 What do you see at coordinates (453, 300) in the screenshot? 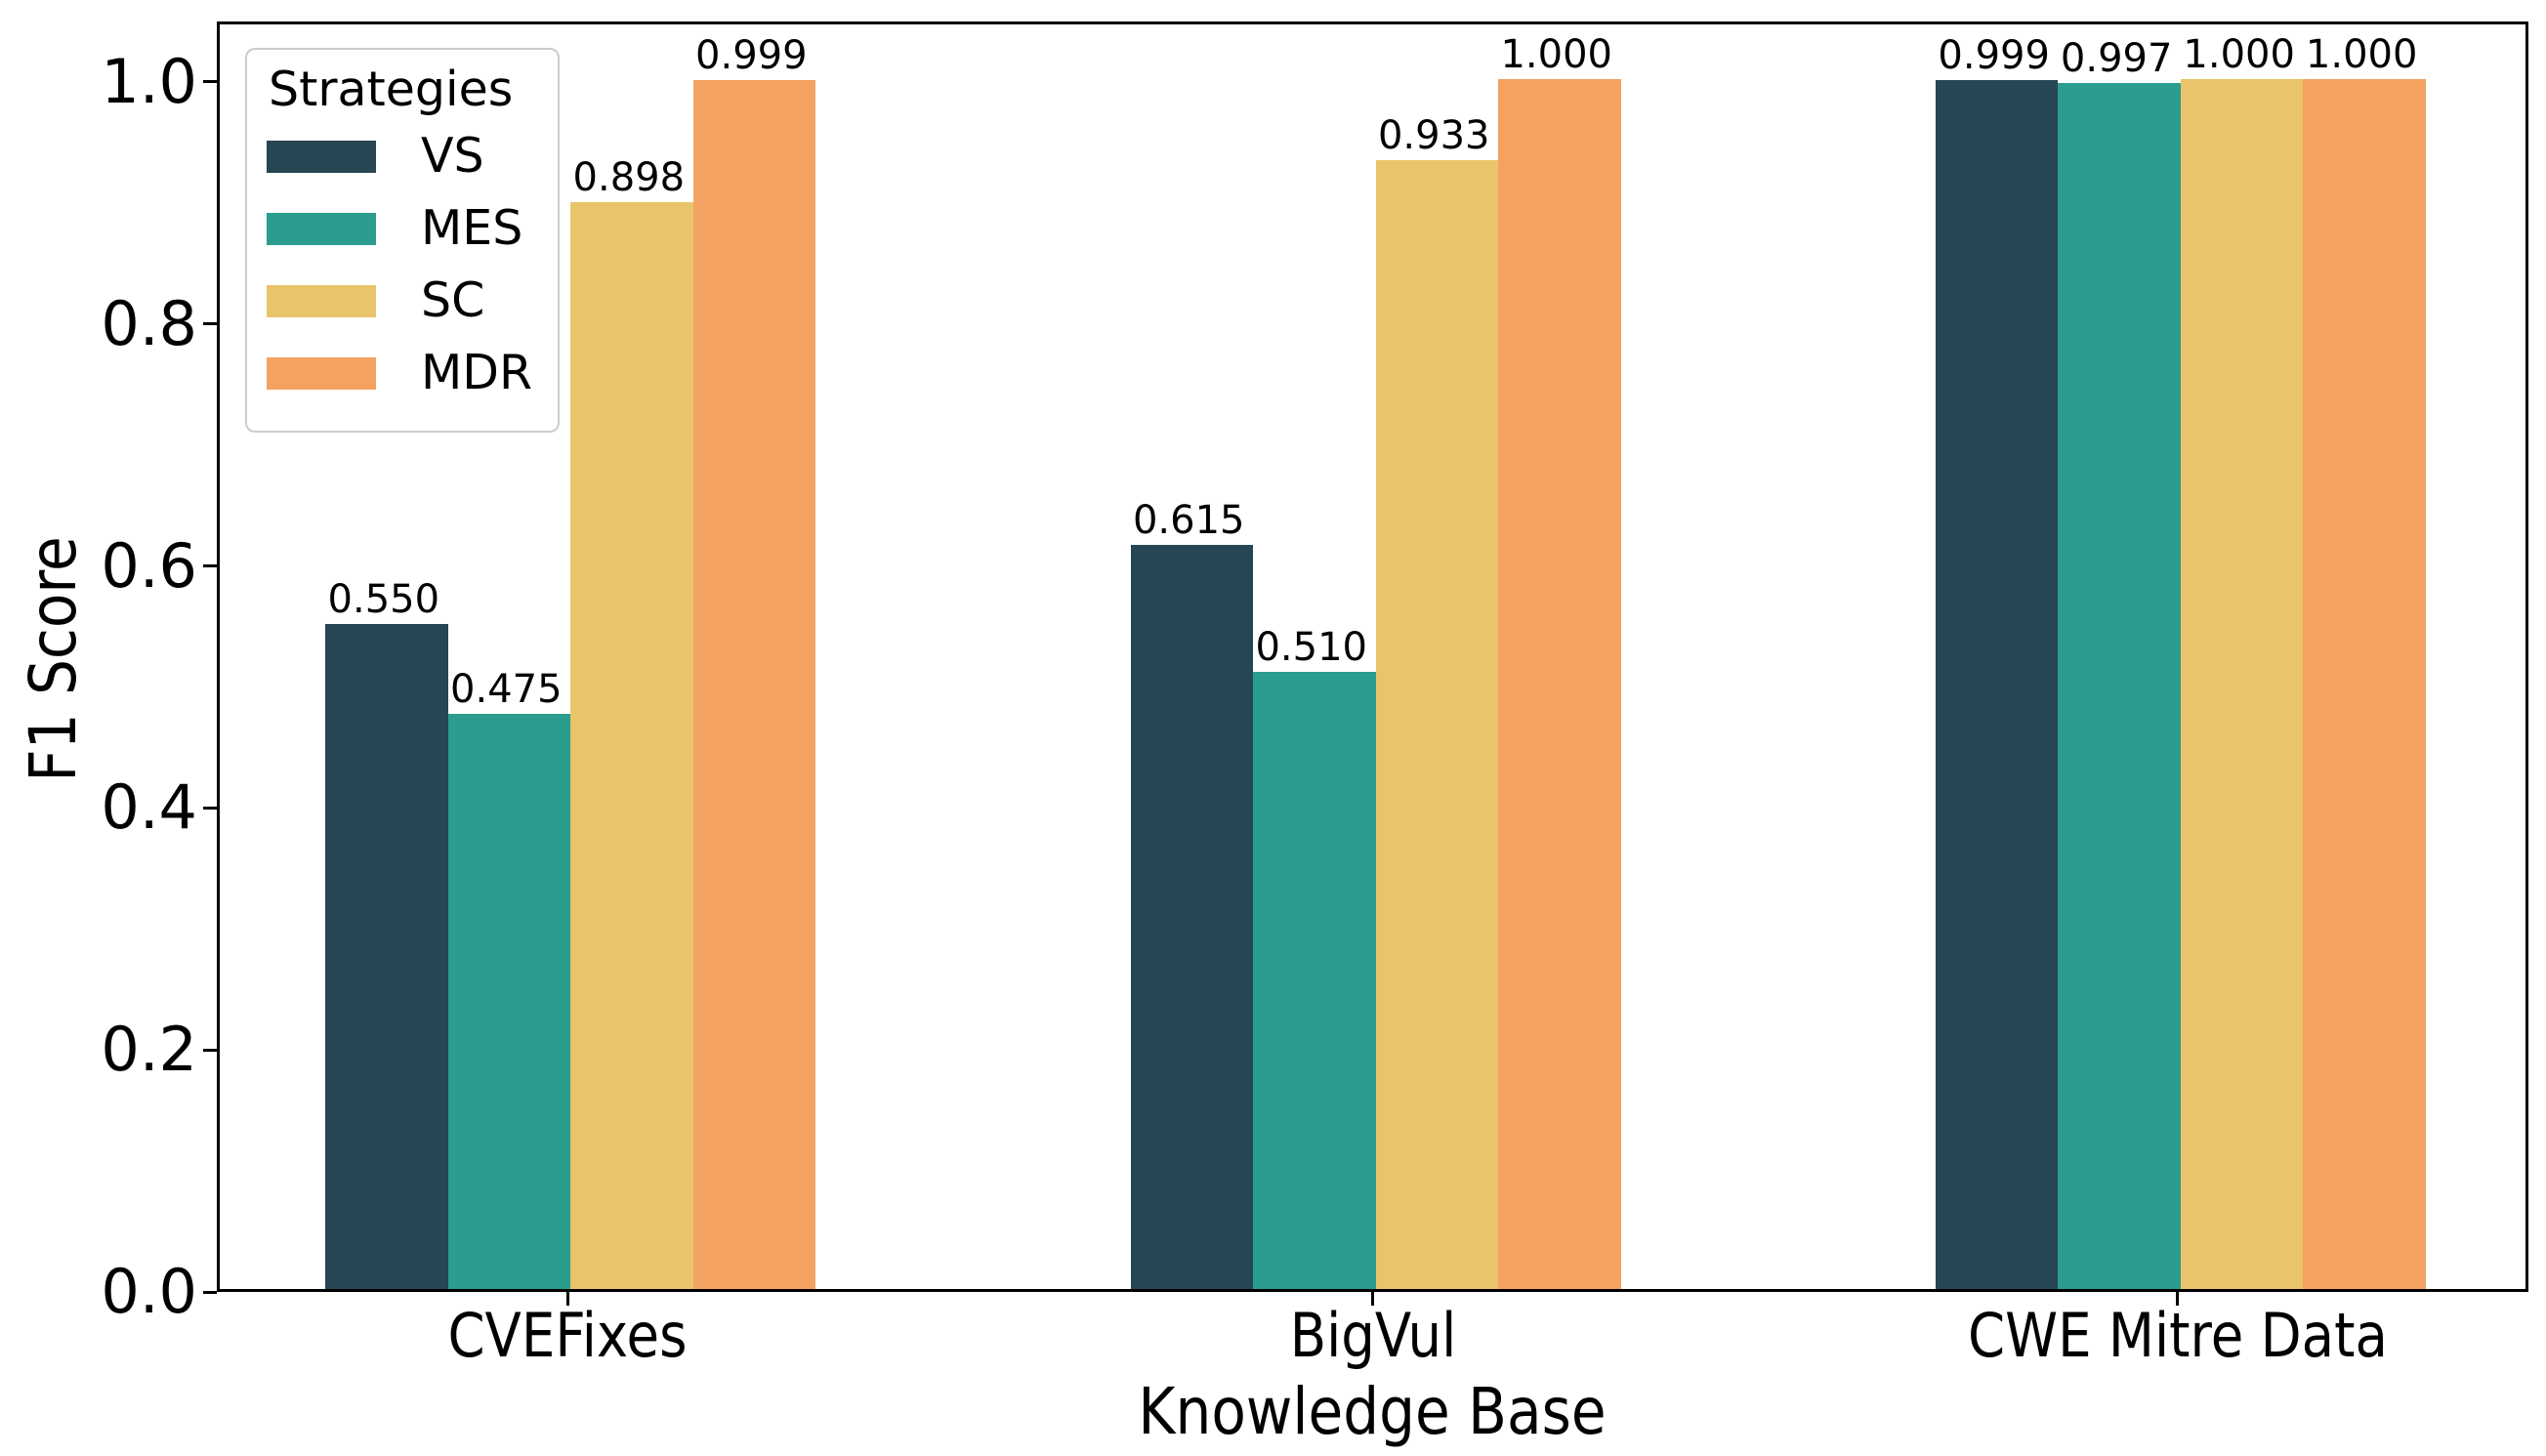
I see `legend-label: SC` at bounding box center [453, 300].